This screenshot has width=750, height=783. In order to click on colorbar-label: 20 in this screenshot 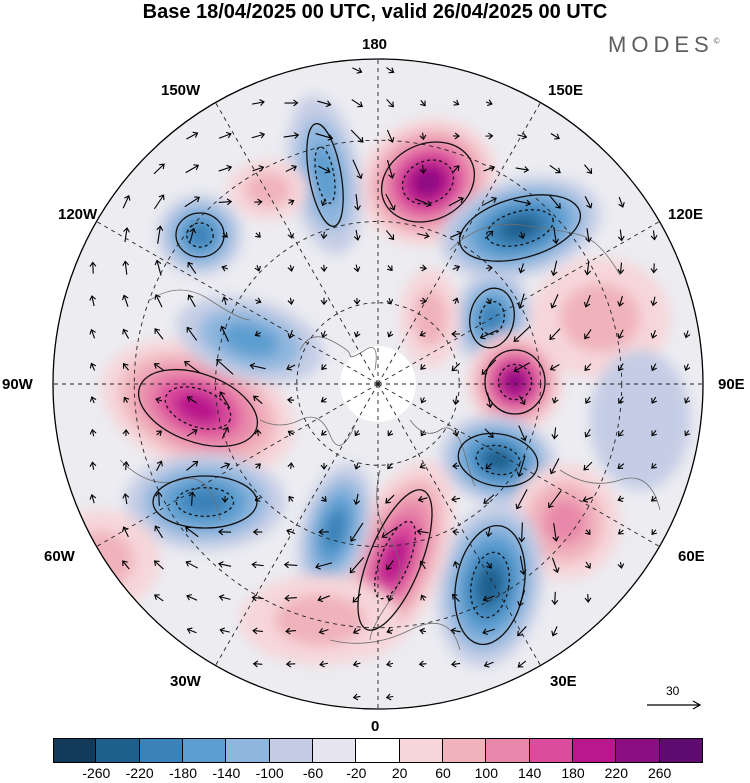, I will do `click(399, 773)`.